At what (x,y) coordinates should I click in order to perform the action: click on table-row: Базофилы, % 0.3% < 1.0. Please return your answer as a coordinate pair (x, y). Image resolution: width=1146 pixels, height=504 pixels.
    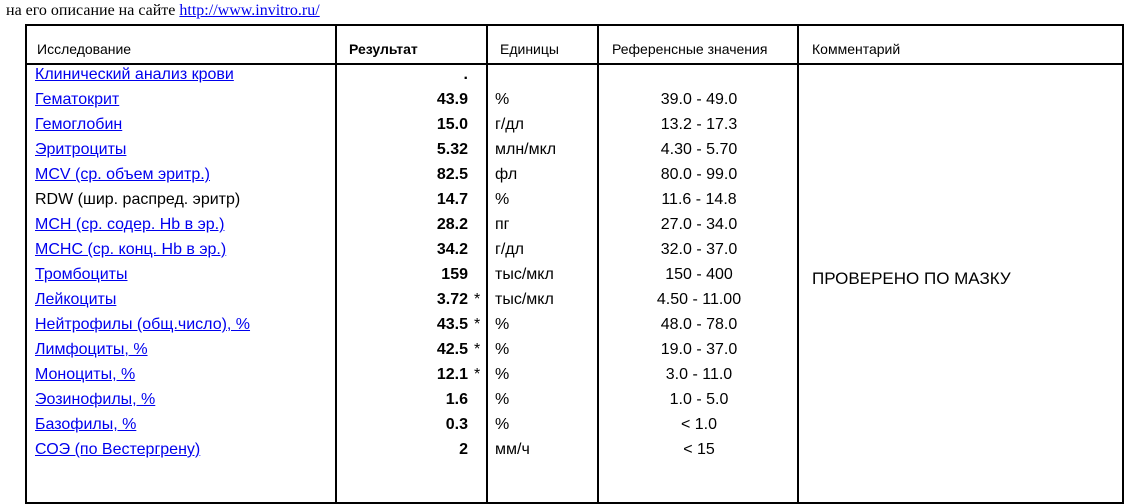
    Looking at the image, I should click on (574, 428).